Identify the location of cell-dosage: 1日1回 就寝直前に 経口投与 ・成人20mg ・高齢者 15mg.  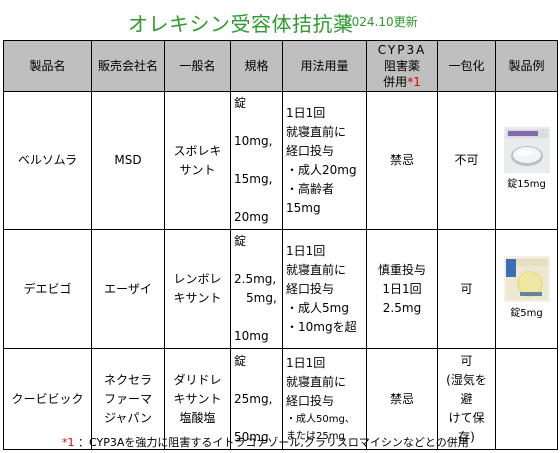
(324, 160).